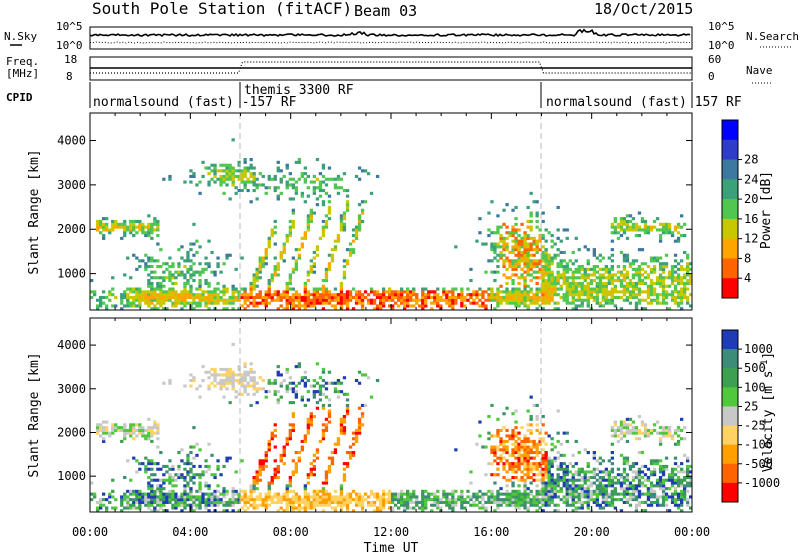 The image size is (800, 554). What do you see at coordinates (390, 42) in the screenshot?
I see `search-noise-line` at bounding box center [390, 42].